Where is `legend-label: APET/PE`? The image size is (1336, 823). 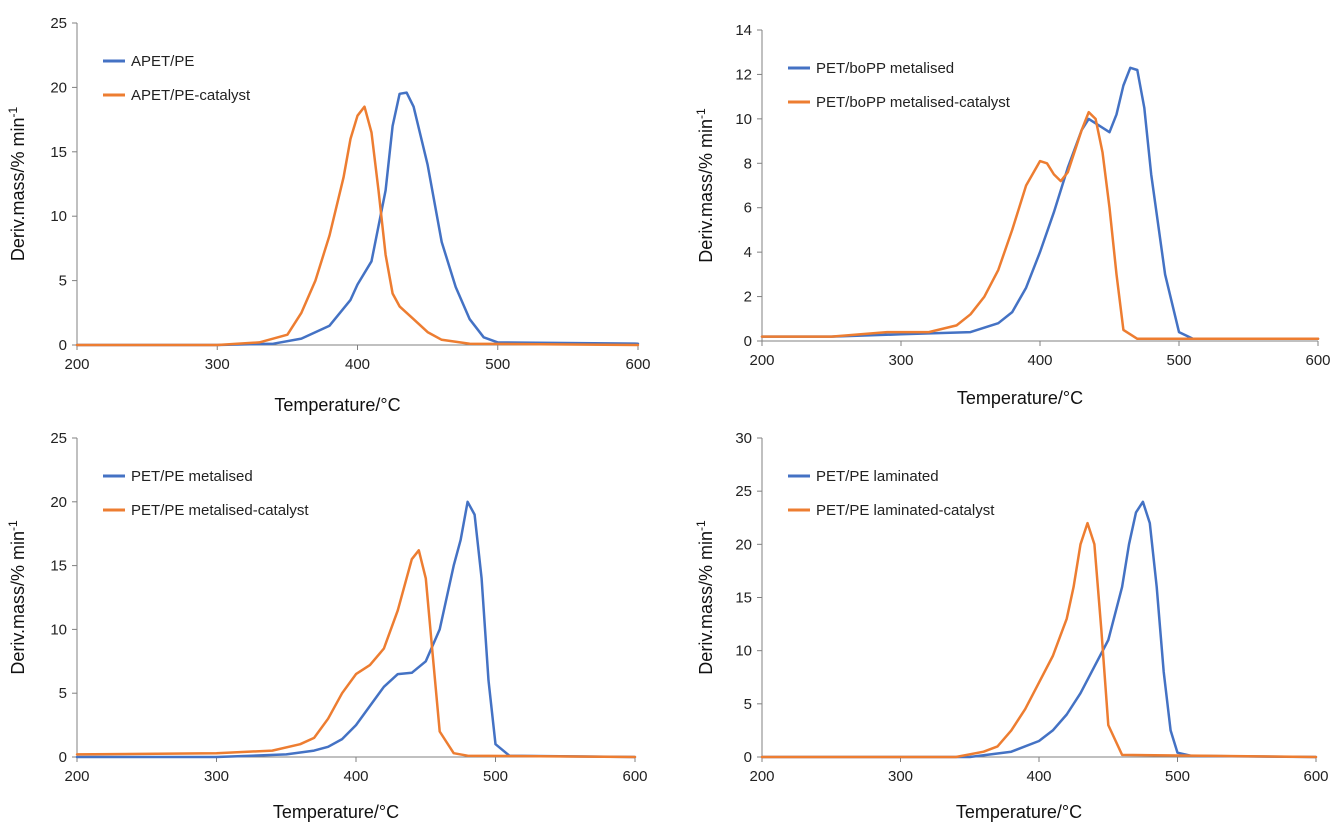
legend-label: APET/PE is located at coordinates (162, 61).